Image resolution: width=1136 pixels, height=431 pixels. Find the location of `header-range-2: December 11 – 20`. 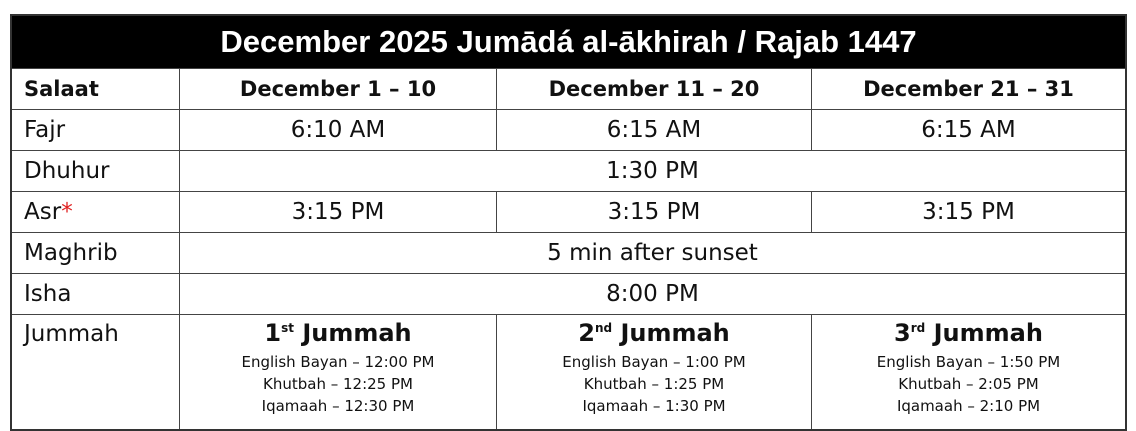

header-range-2: December 11 – 20 is located at coordinates (653, 89).